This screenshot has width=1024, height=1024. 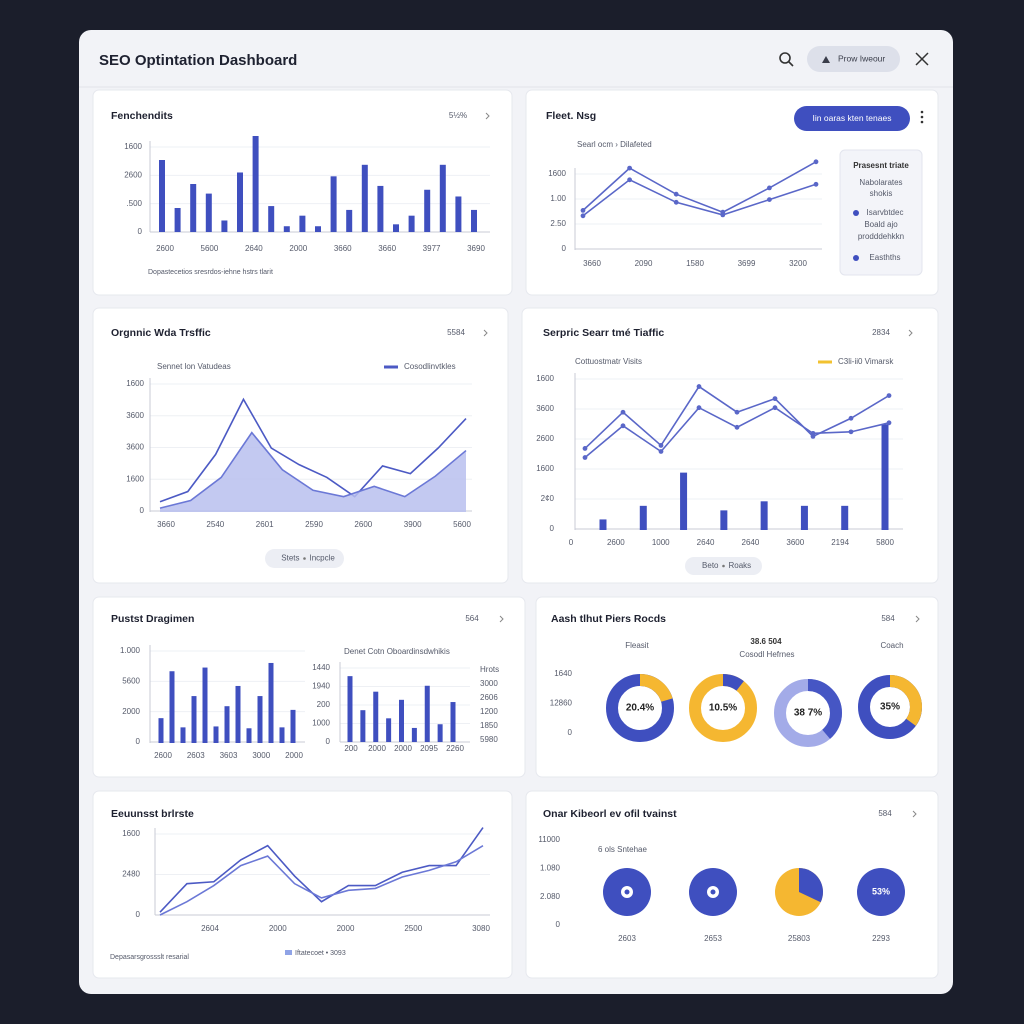 I want to click on x-axis-label: 200, so click(x=351, y=748).